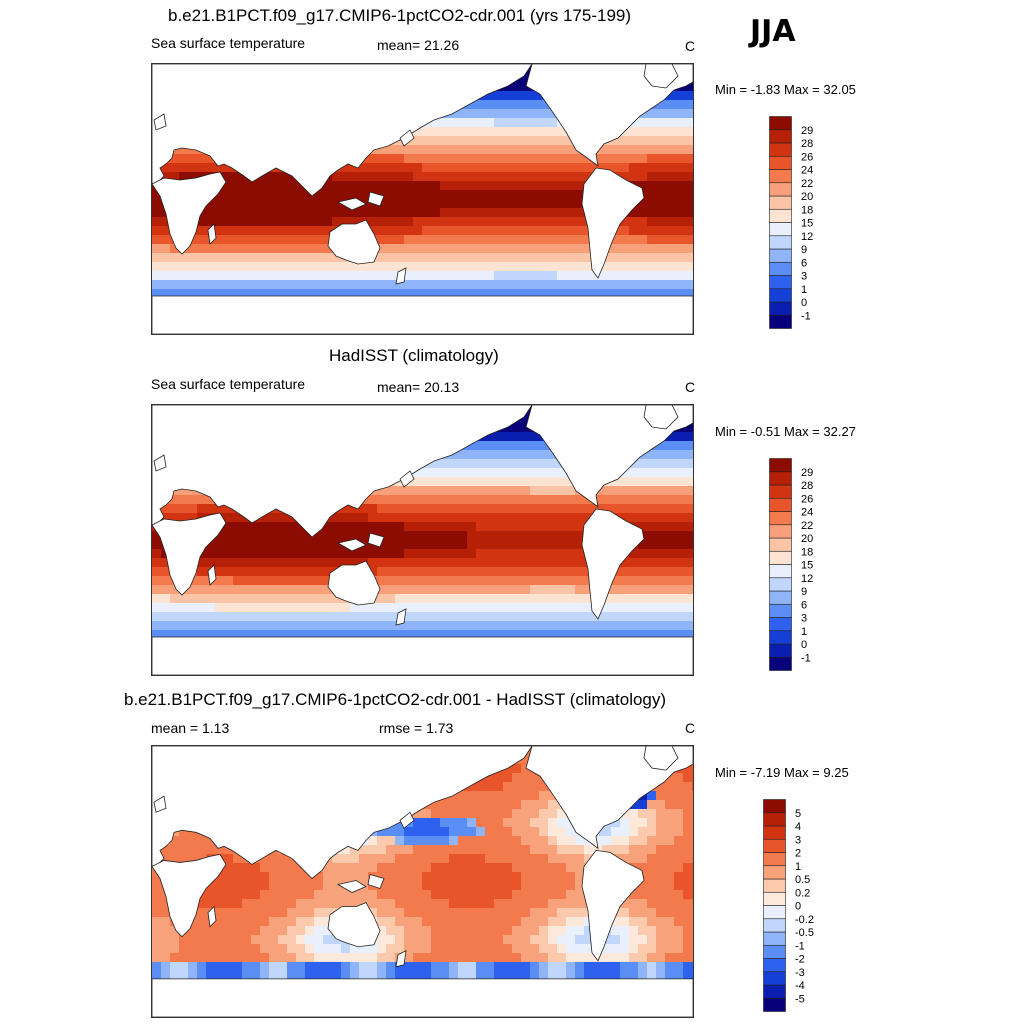 This screenshot has width=1024, height=1024. What do you see at coordinates (802, 893) in the screenshot?
I see `colorbar-tick-label: 0.2` at bounding box center [802, 893].